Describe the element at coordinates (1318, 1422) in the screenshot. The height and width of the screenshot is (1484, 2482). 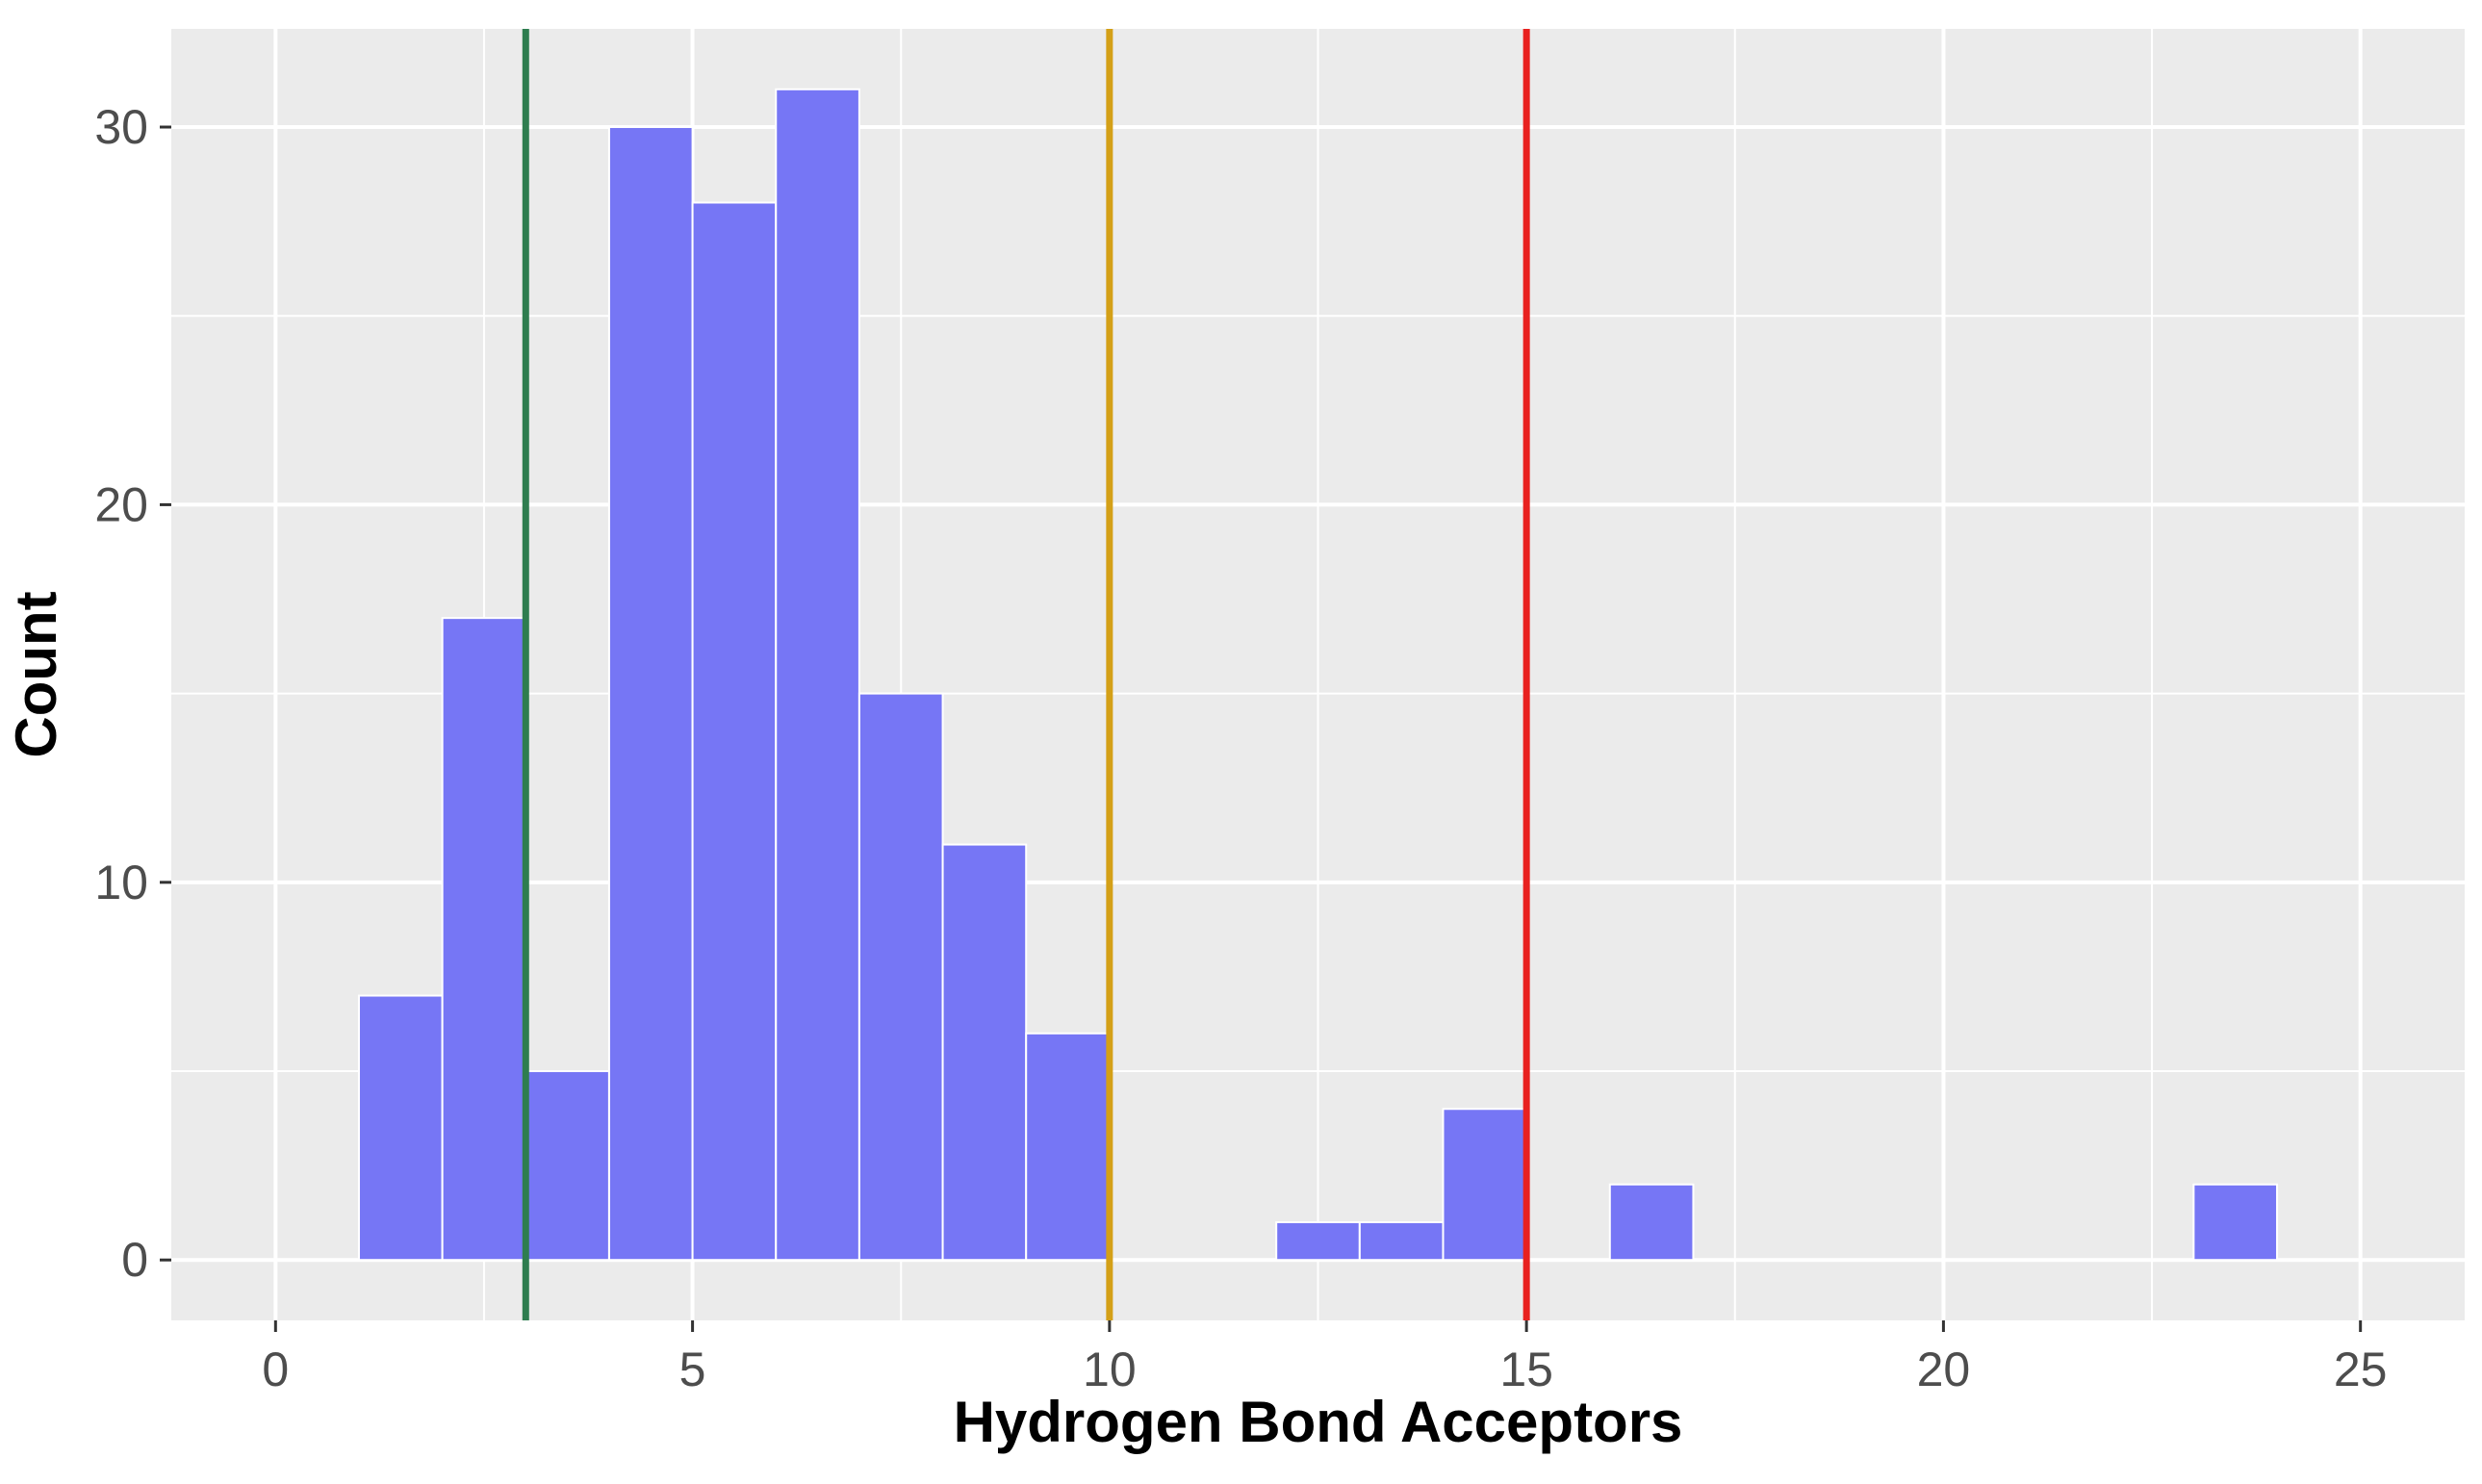
I see `x-axis-title: Hydrogen Bond Acceptors` at that location.